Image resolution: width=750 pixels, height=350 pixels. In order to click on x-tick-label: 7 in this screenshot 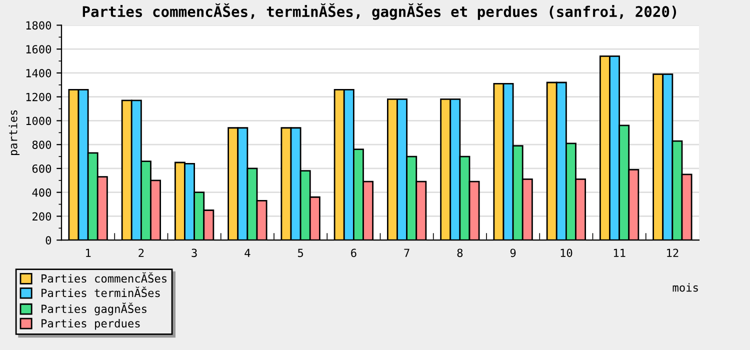, I will do `click(407, 252)`.